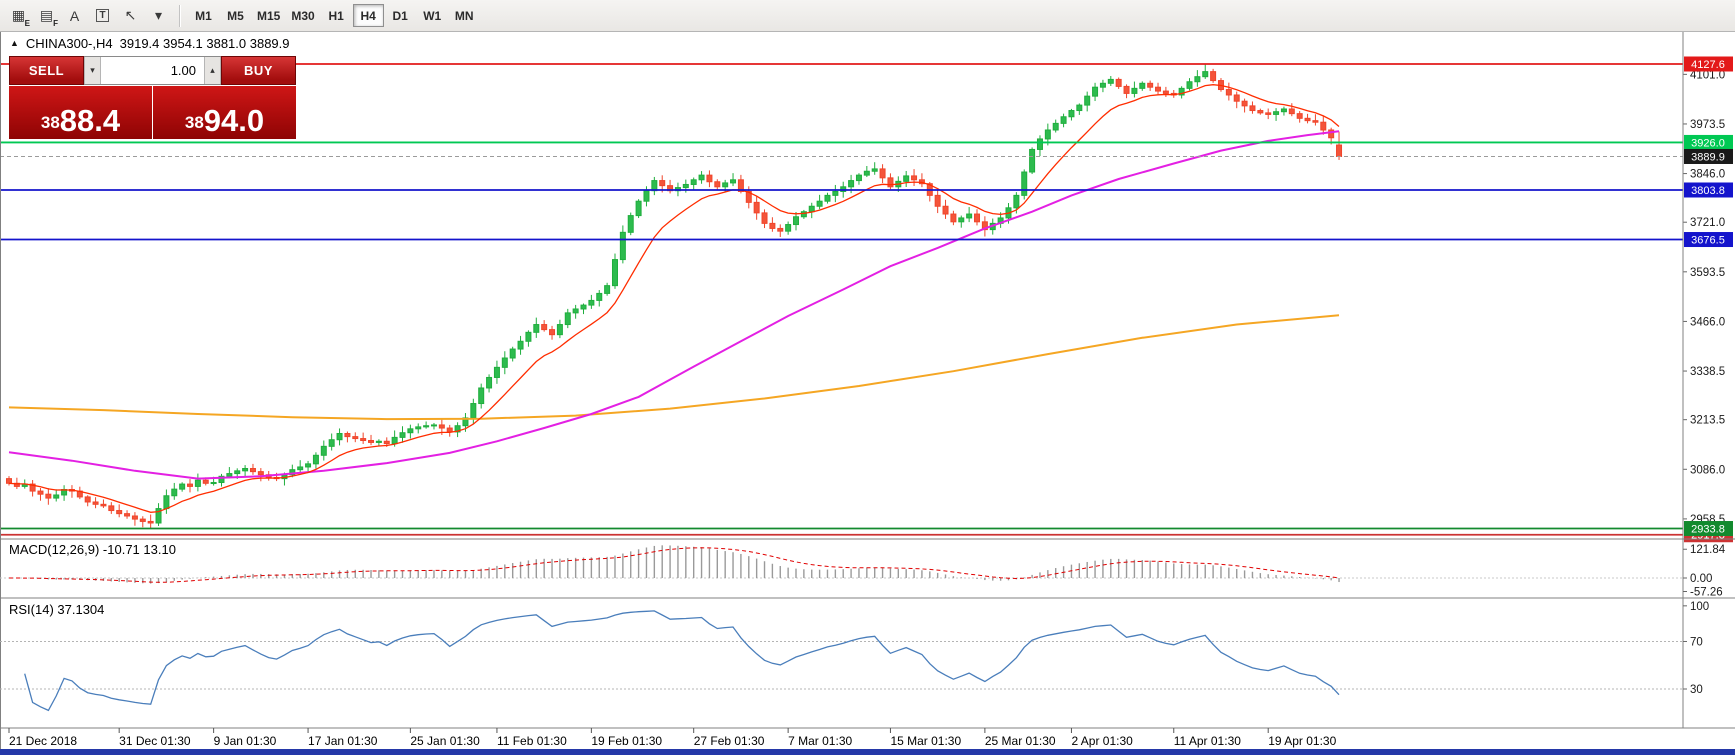  Describe the element at coordinates (1696, 642) in the screenshot. I see `svg-text: 70` at that location.